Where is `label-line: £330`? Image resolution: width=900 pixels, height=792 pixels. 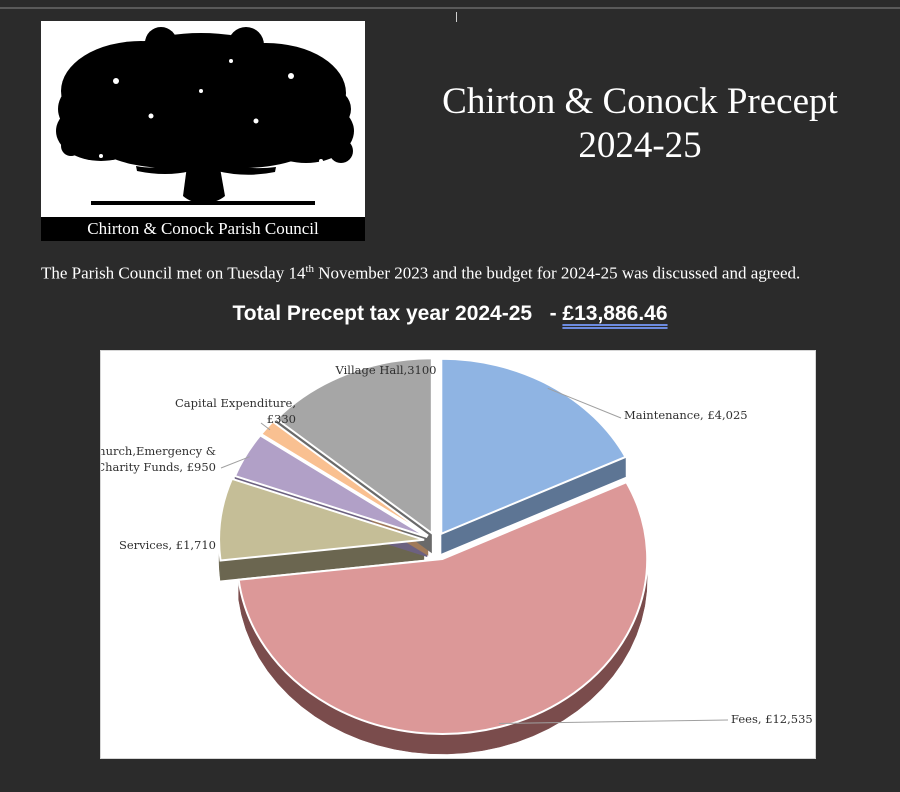 label-line: £330 is located at coordinates (281, 419).